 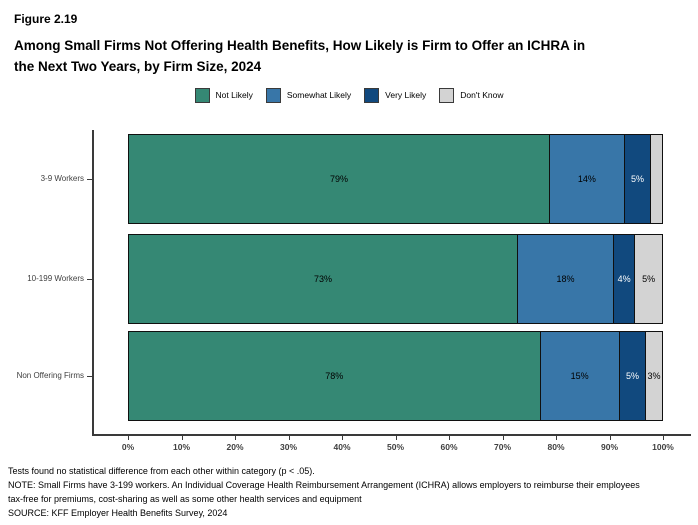 What do you see at coordinates (93, 282) in the screenshot?
I see `y-axis-line` at bounding box center [93, 282].